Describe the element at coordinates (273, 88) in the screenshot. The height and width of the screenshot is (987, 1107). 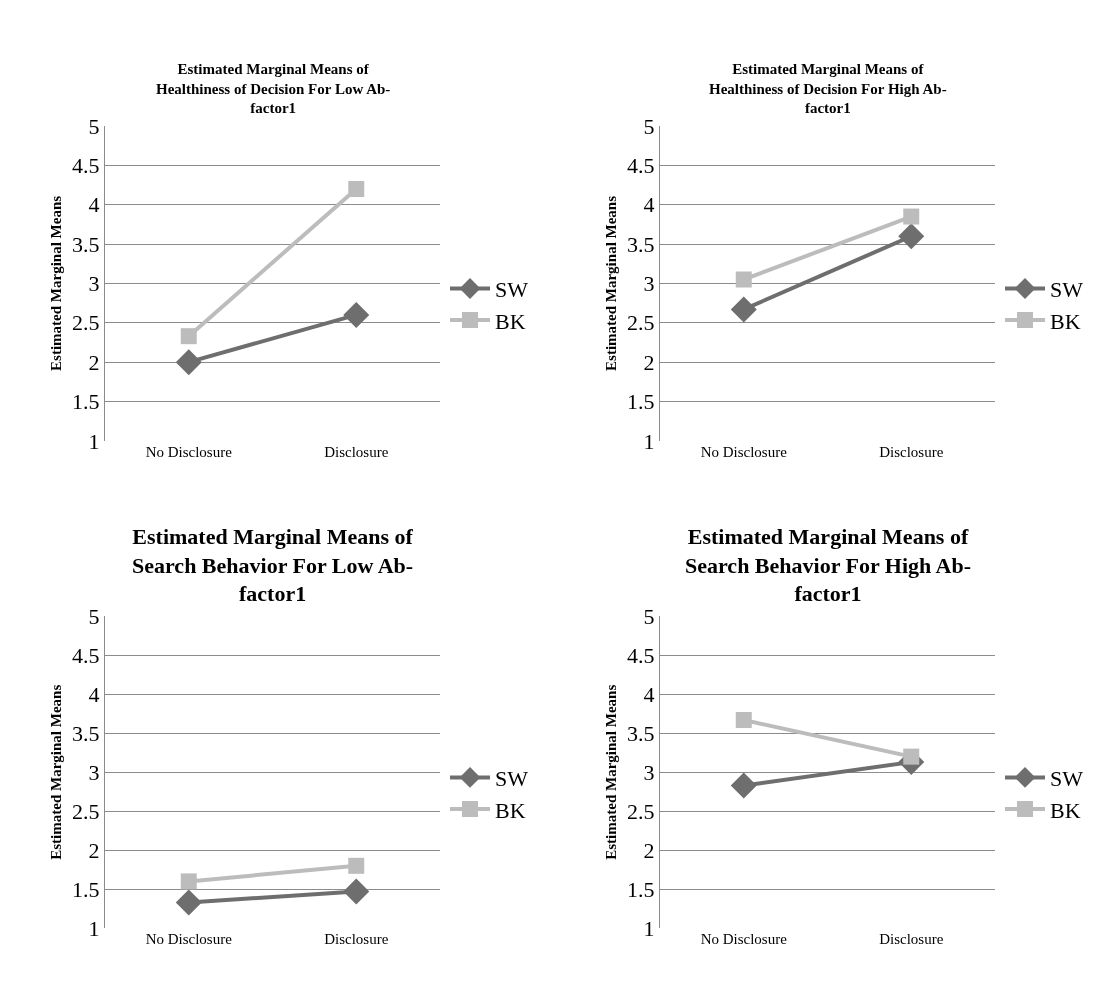
I see `chart-title: Estimated Marginal Means of Healthiness of Decision For Low Ab-factor1` at that location.